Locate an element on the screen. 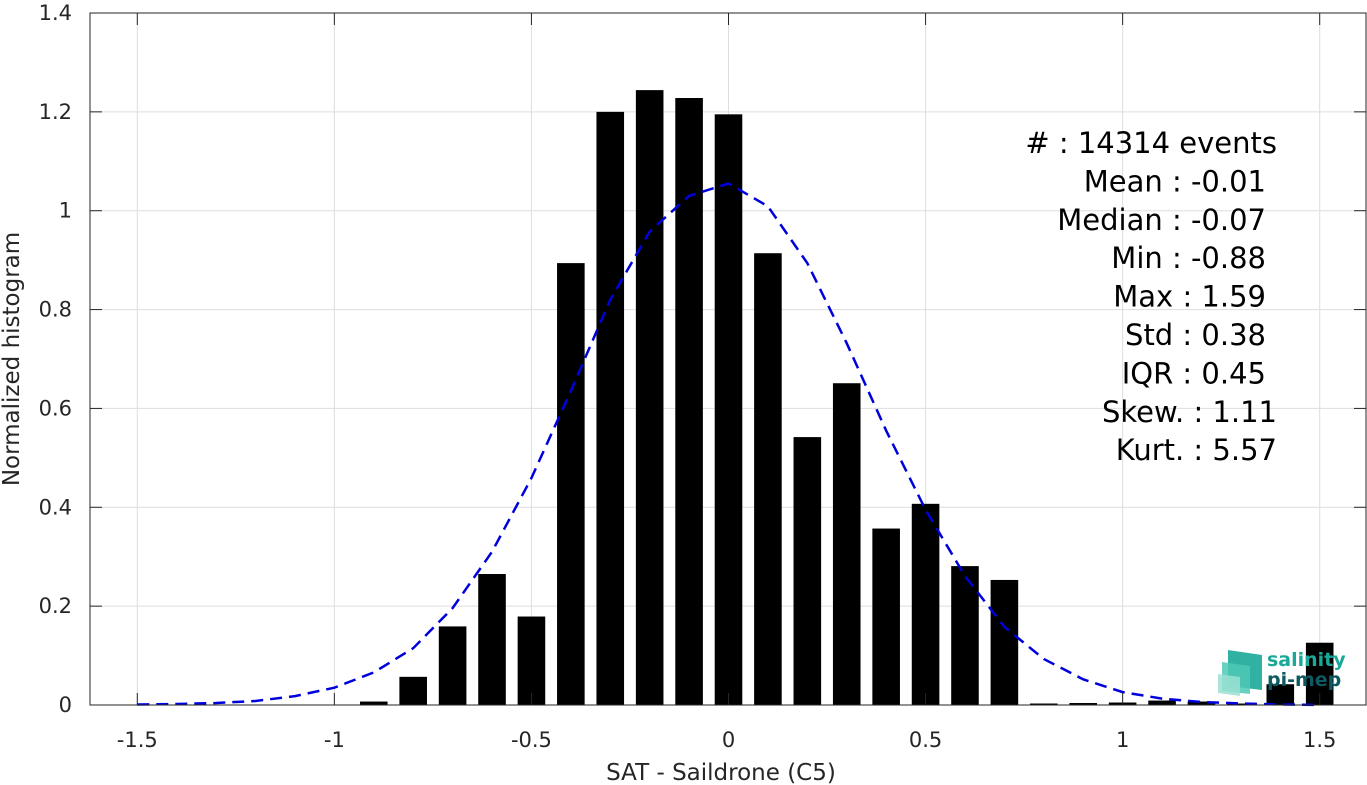 This screenshot has height=785, width=1367. logo-text-pi-mep: pi-mep is located at coordinates (1304, 680).